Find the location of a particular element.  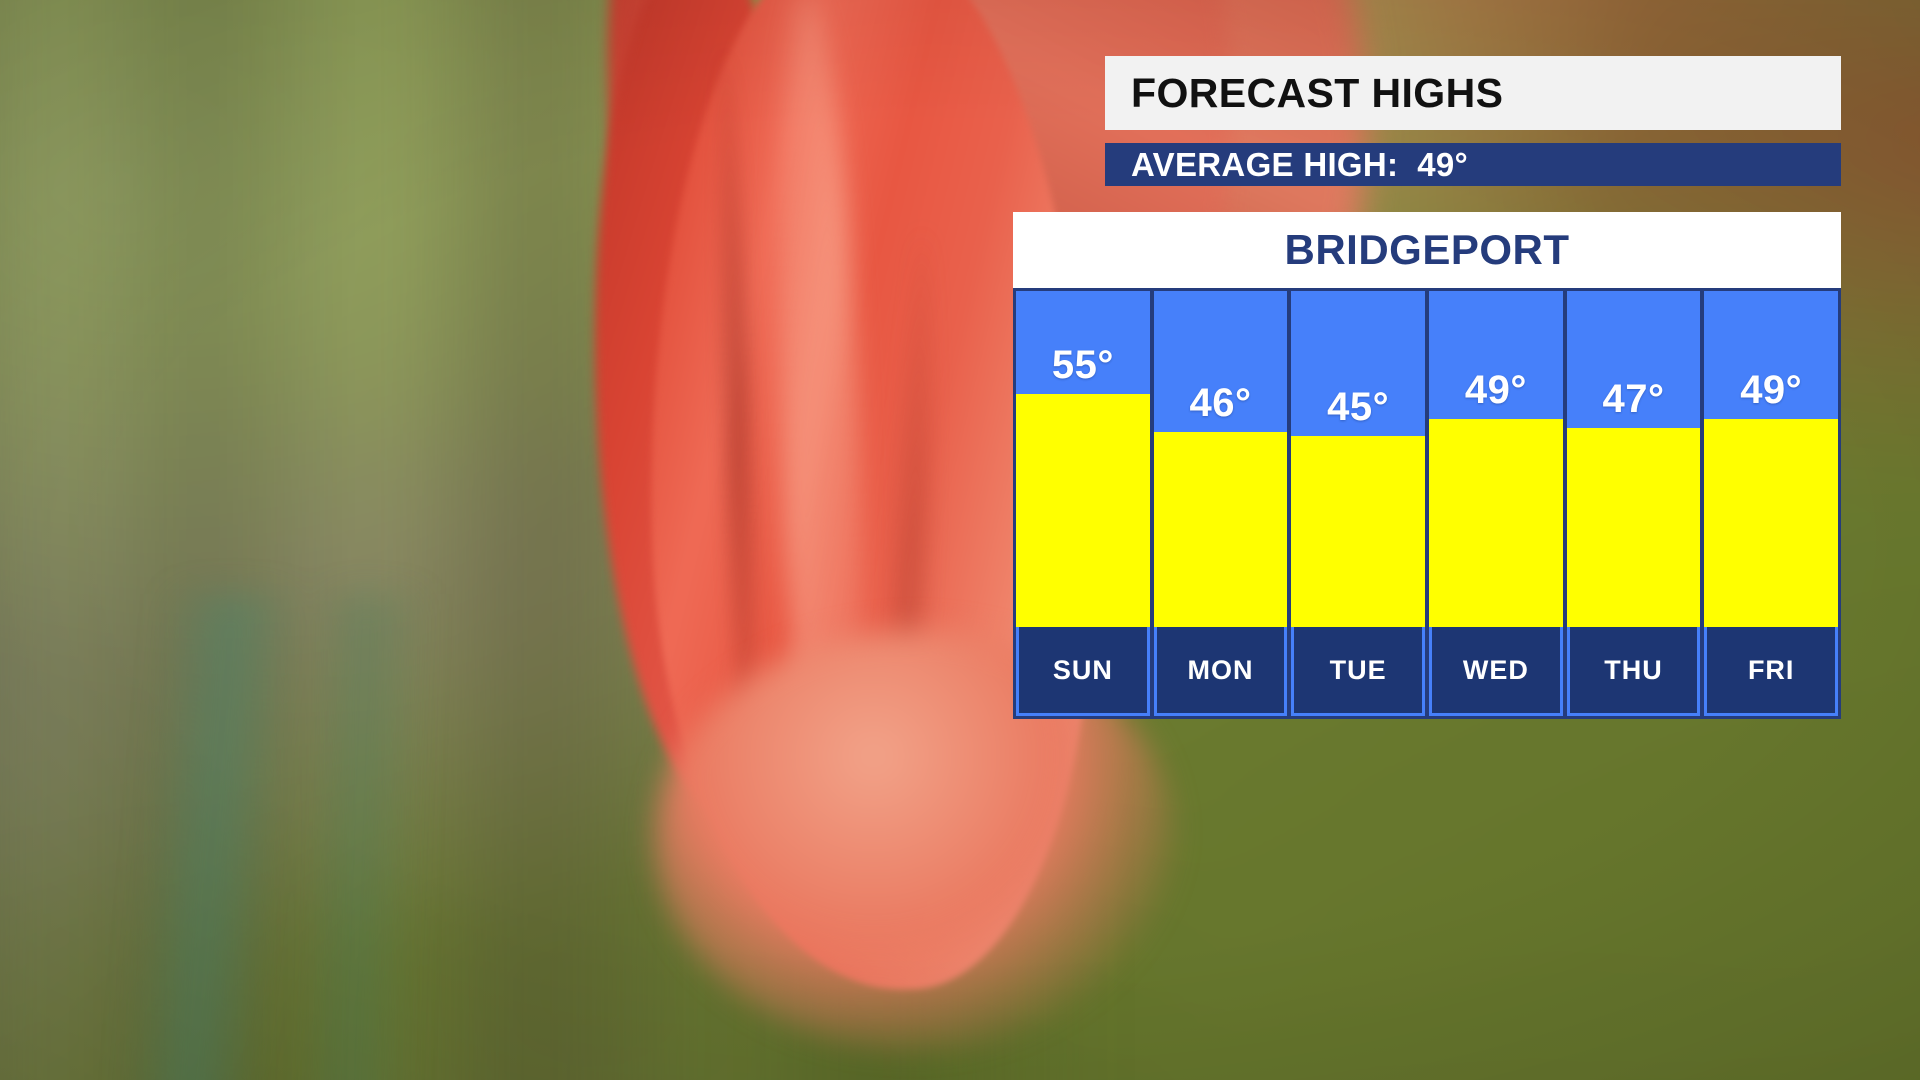

forecast-title-bar: FORECAST HIGHS is located at coordinates (1473, 93).